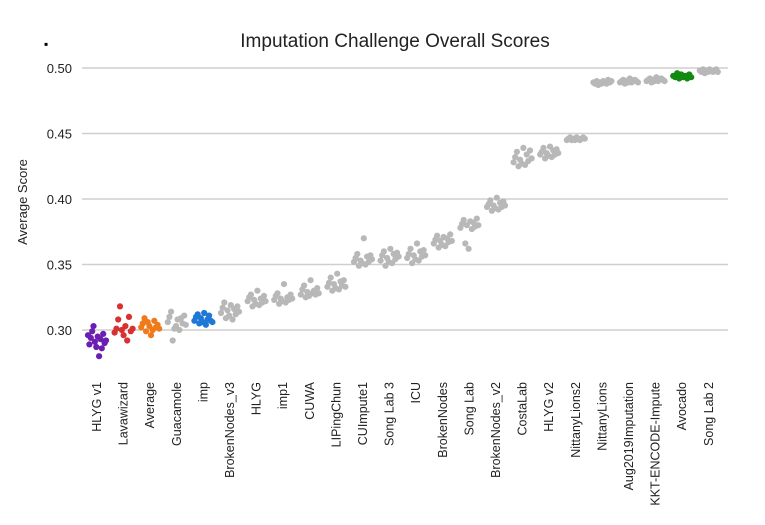 Image resolution: width=765 pixels, height=525 pixels. Describe the element at coordinates (150, 405) in the screenshot. I see `x-tick-label: Average` at that location.